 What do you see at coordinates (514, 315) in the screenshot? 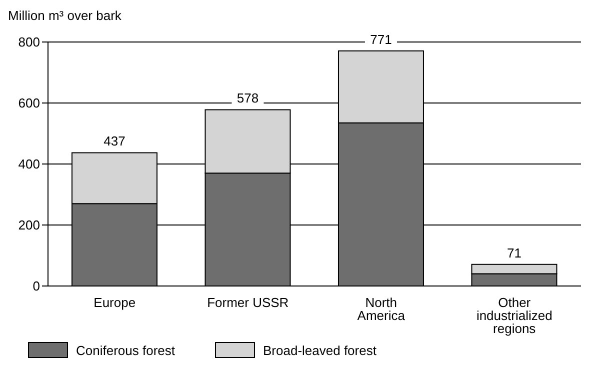
I see `x-tick-label: Other industrialized regions` at bounding box center [514, 315].